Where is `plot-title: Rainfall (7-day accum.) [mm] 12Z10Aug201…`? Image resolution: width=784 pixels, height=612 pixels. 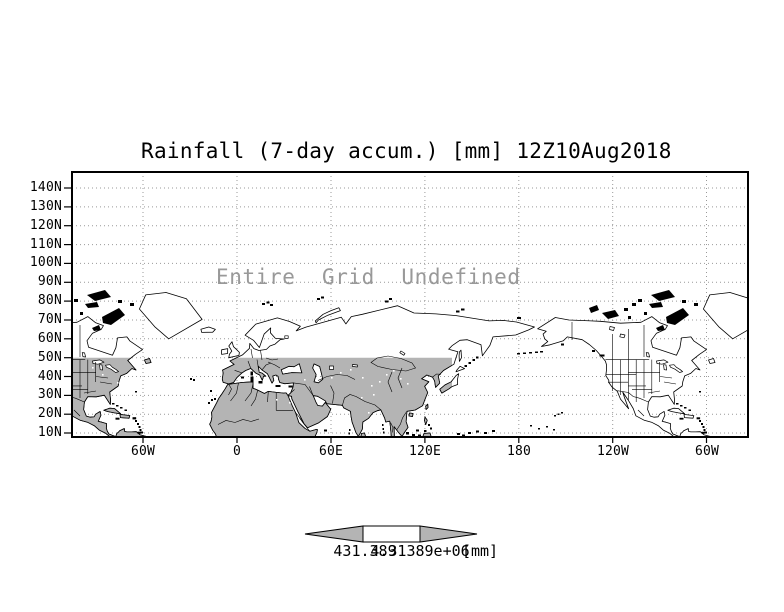
plot-title: Rainfall (7-day accum.) [mm] 12Z10Aug201… is located at coordinates (406, 151).